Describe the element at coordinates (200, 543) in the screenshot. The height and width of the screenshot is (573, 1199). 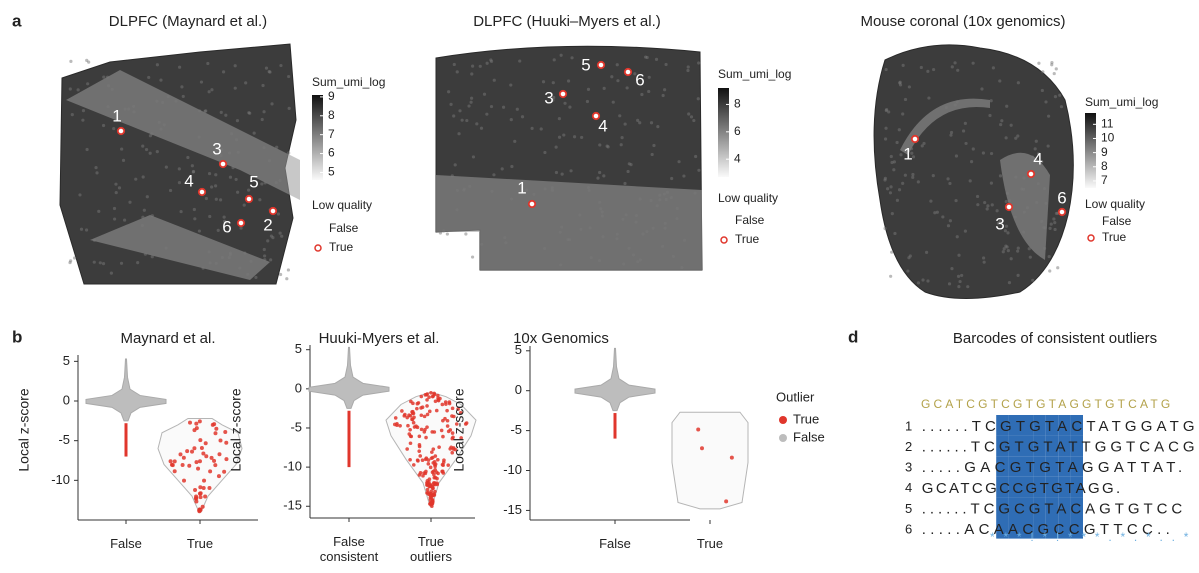
I see `x-tick-label: True` at that location.